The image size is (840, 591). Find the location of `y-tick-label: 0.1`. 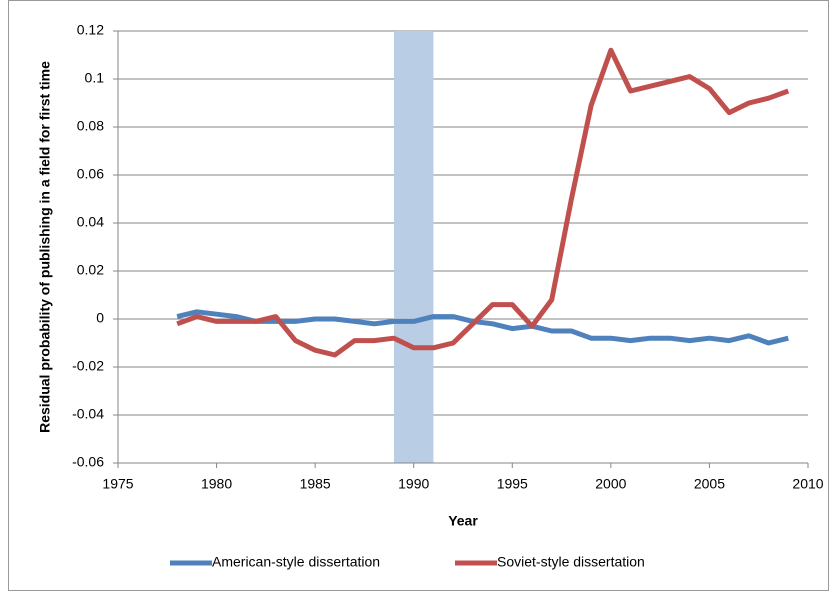

y-tick-label: 0.1 is located at coordinates (95, 78).